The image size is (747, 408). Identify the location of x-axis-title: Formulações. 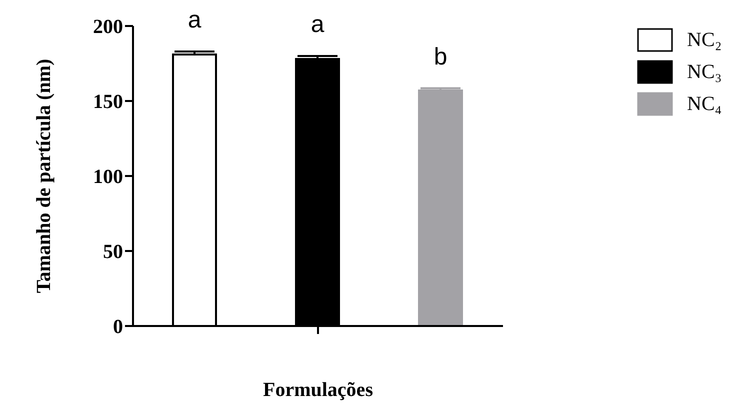
(318, 390).